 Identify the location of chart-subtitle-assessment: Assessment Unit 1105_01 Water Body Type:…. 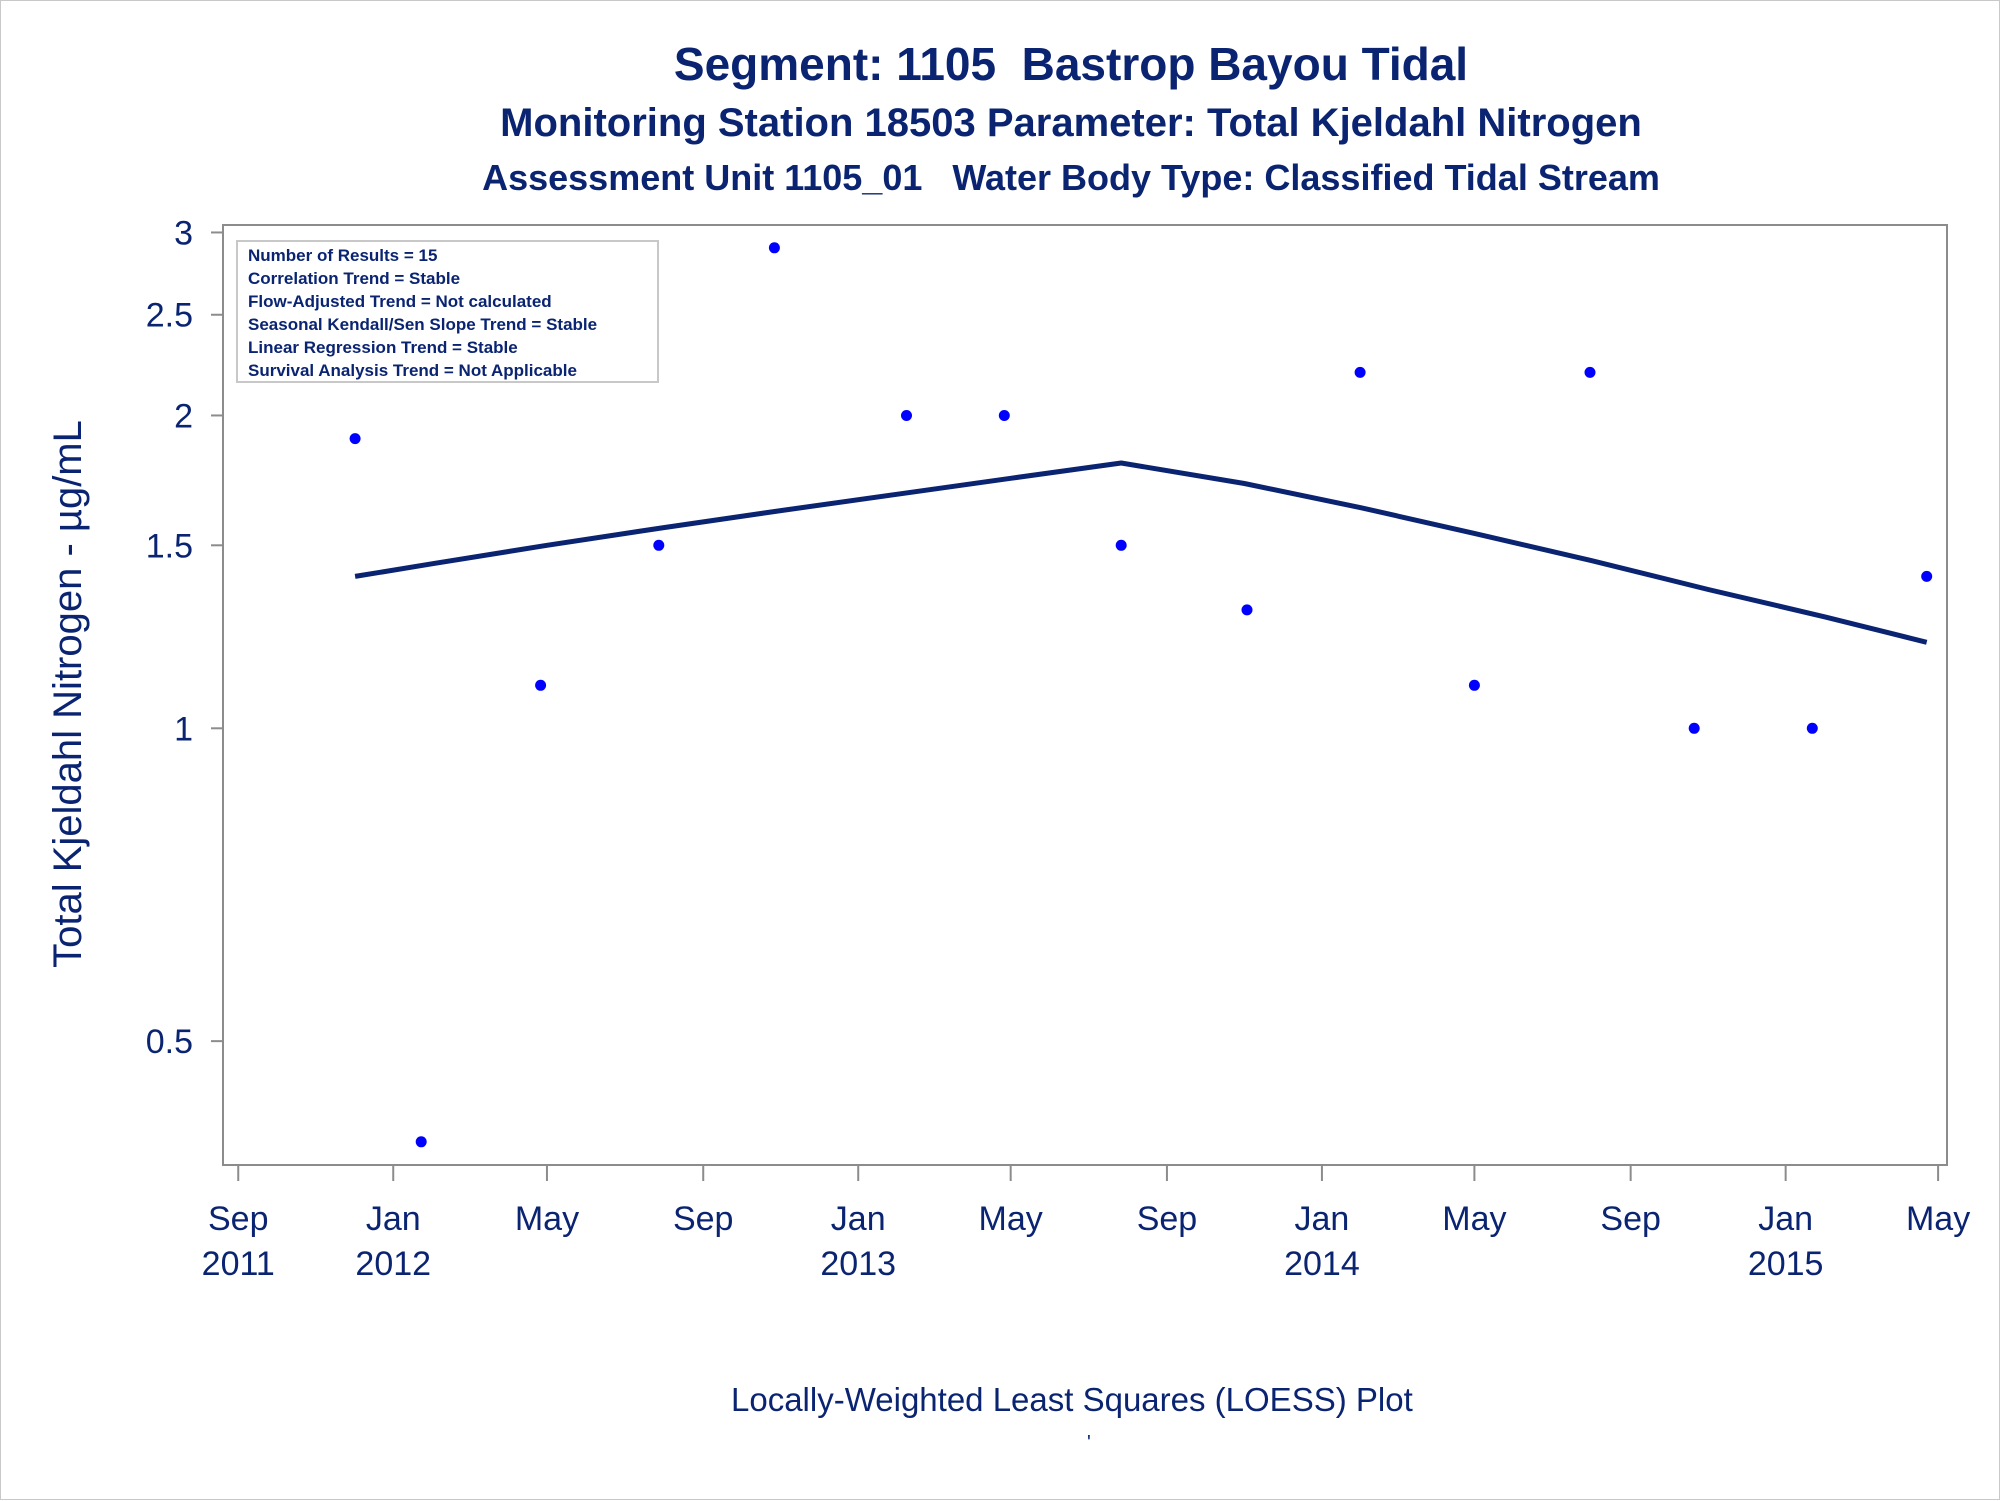
(1071, 177).